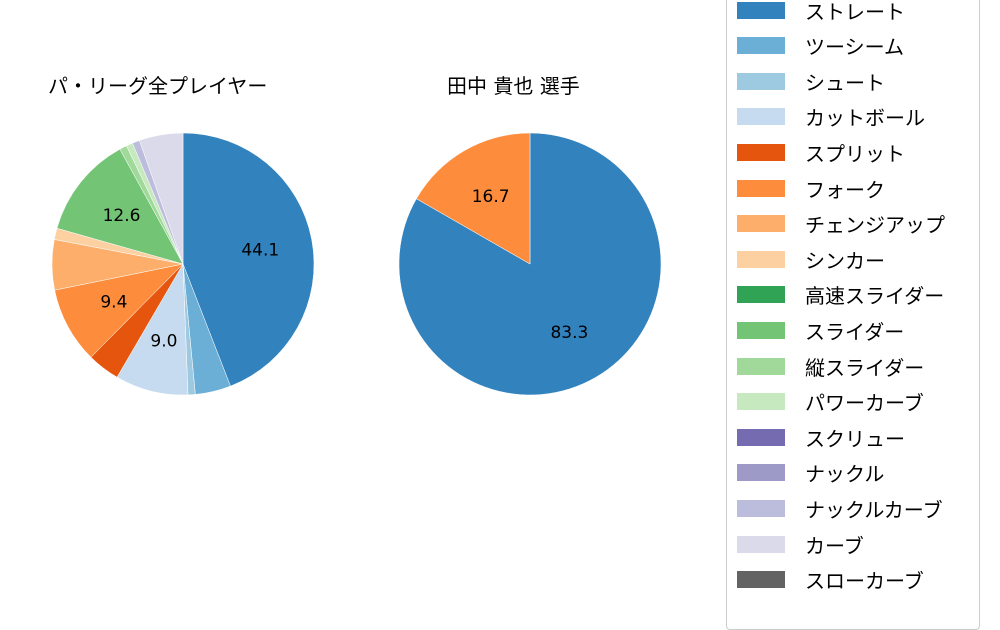 The image size is (1000, 630). Describe the element at coordinates (513, 86) in the screenshot. I see `right-chart-title: 田中 貴也 選手` at that location.